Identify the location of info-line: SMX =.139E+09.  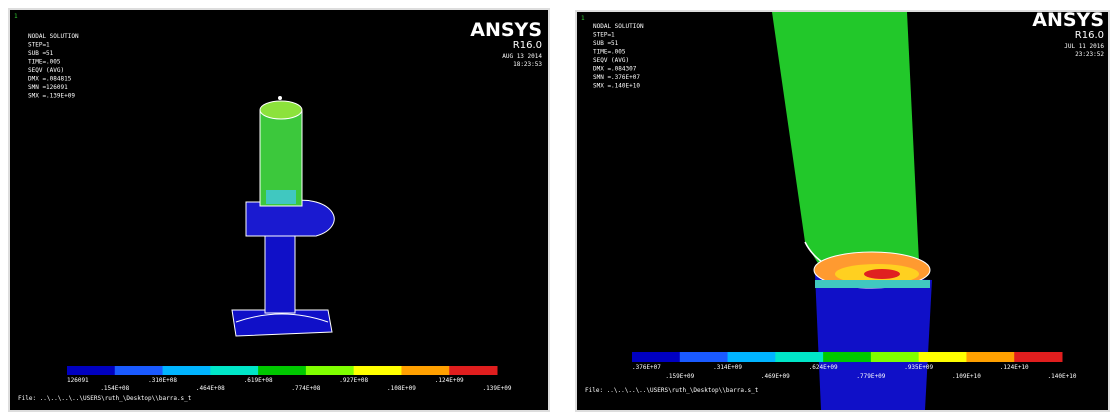
(51, 96).